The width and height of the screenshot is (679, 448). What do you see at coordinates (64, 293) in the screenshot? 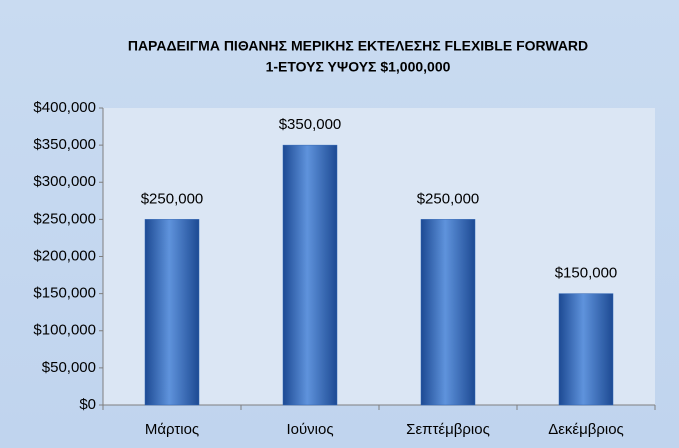
I see `y-tick-label: $150,000` at bounding box center [64, 293].